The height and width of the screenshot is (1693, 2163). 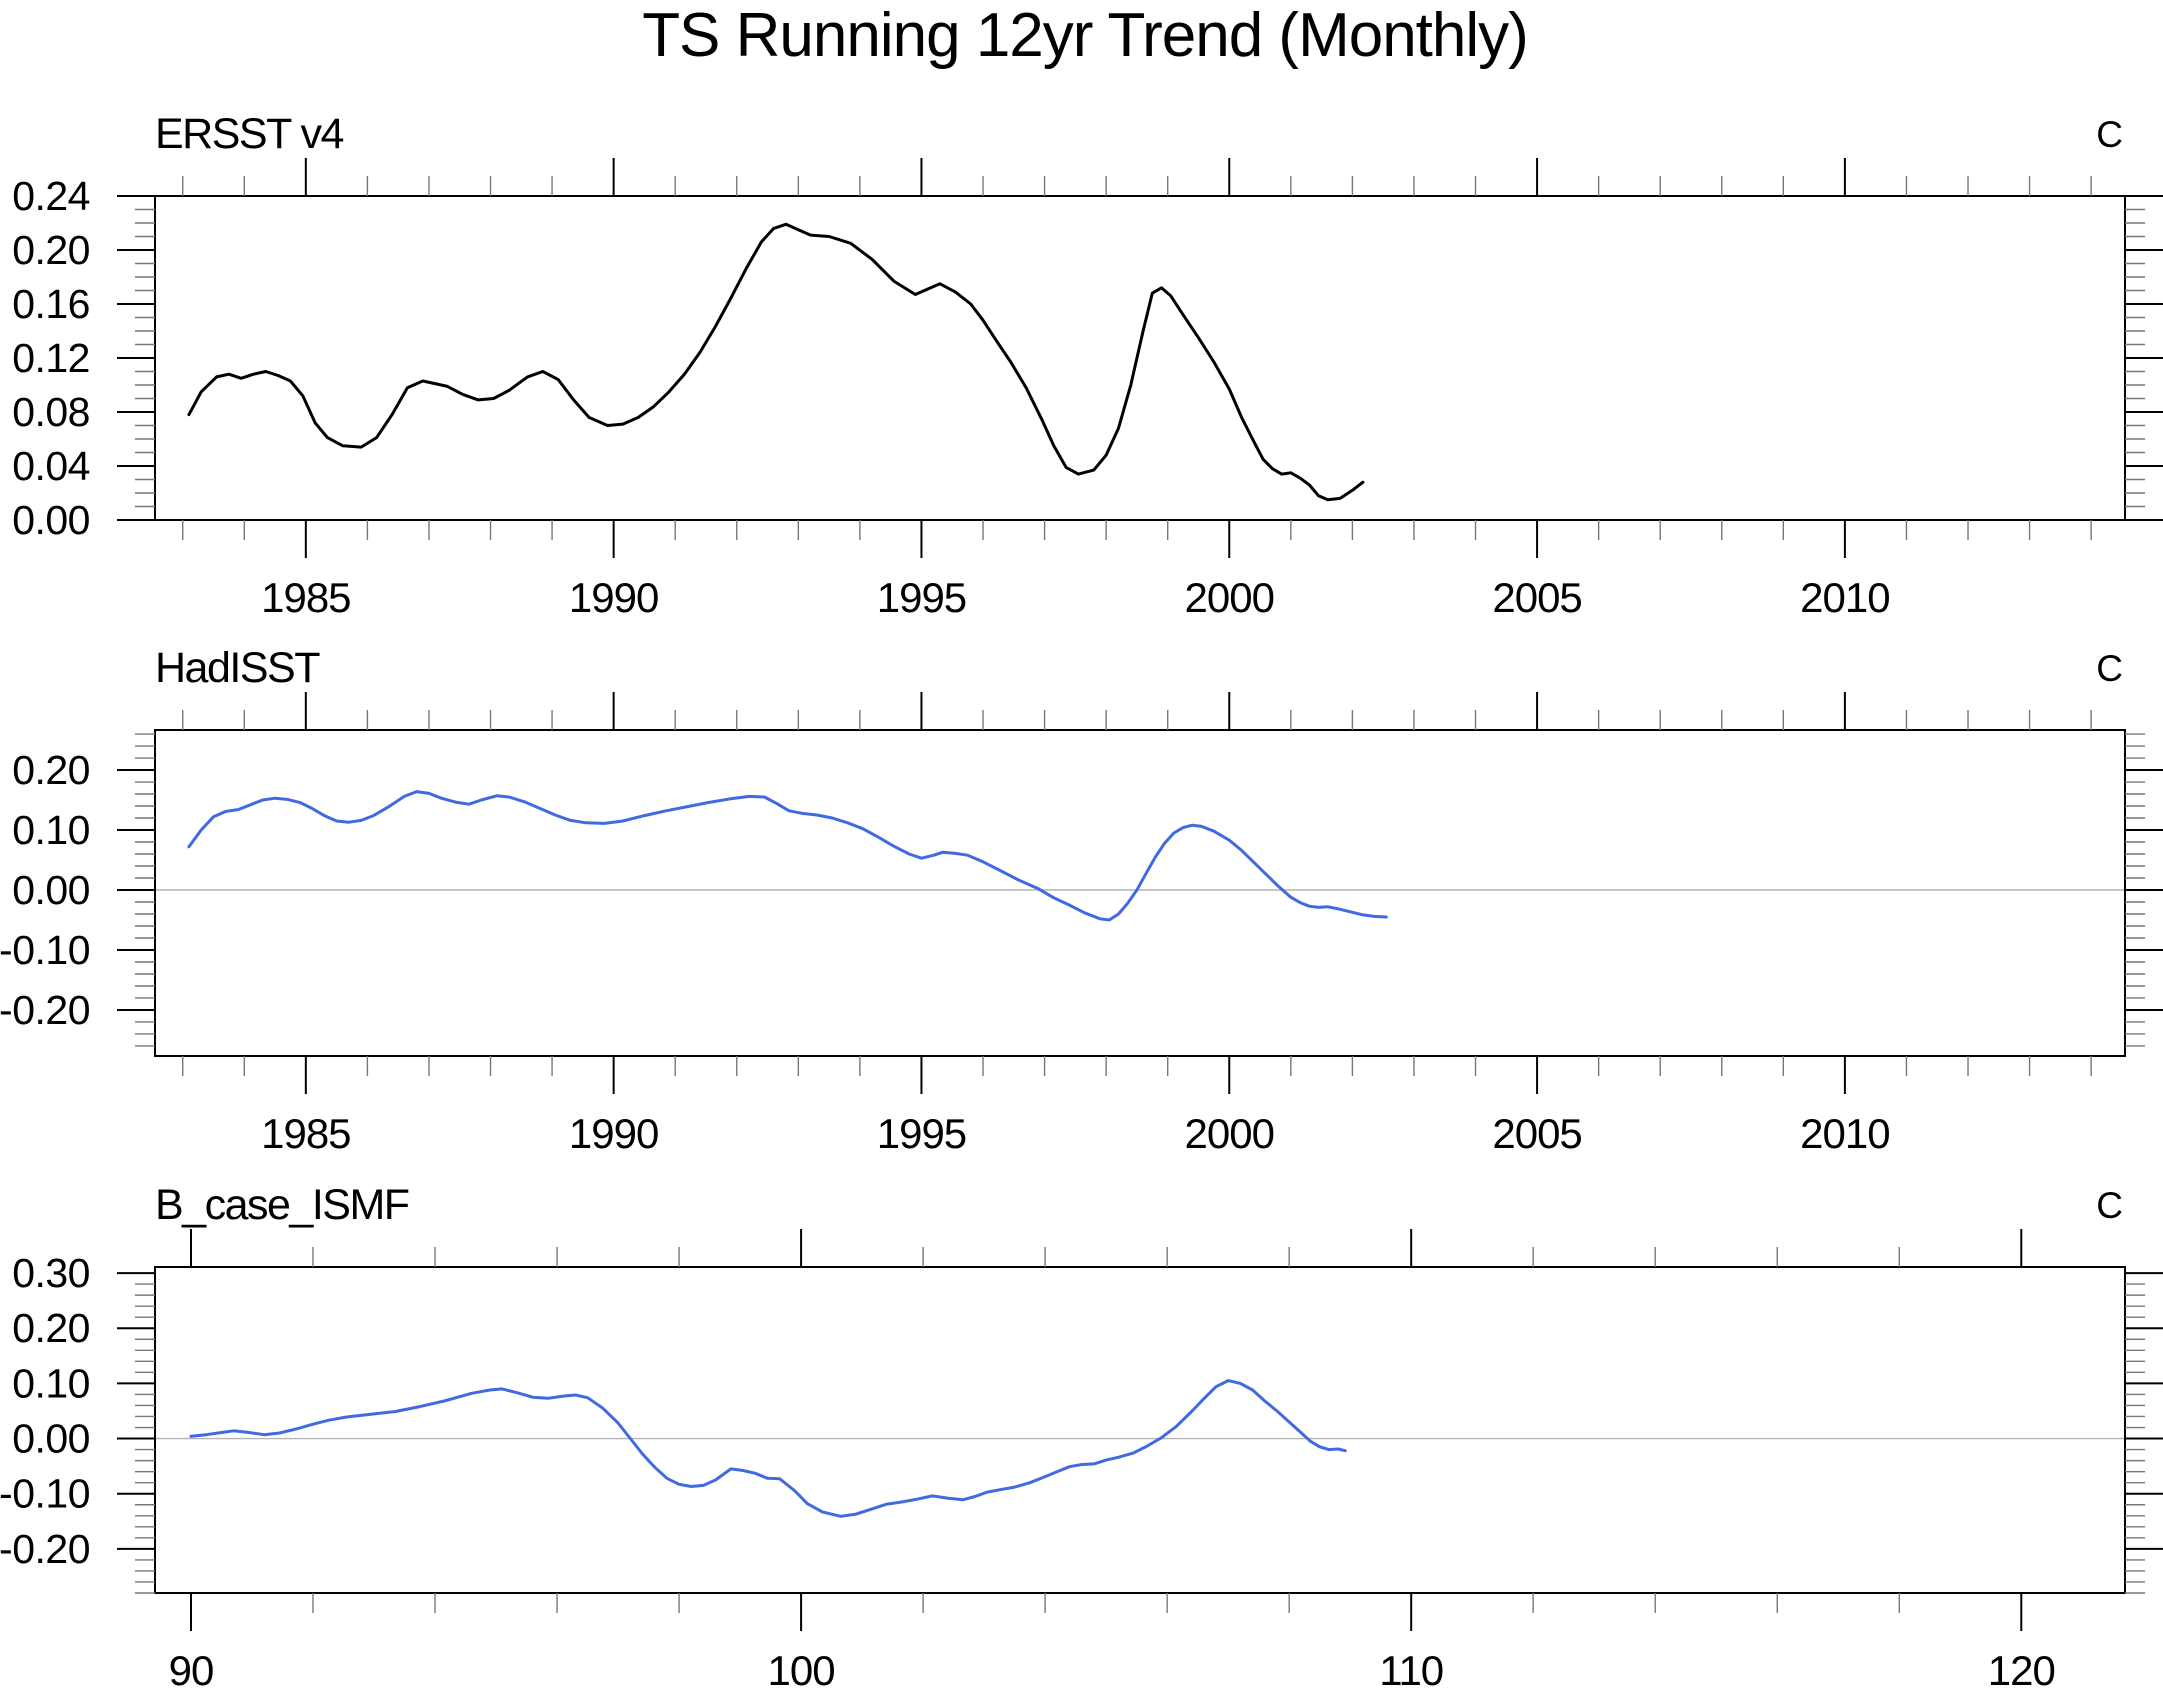 I want to click on y-tick-label: 0.30, so click(x=51, y=1273).